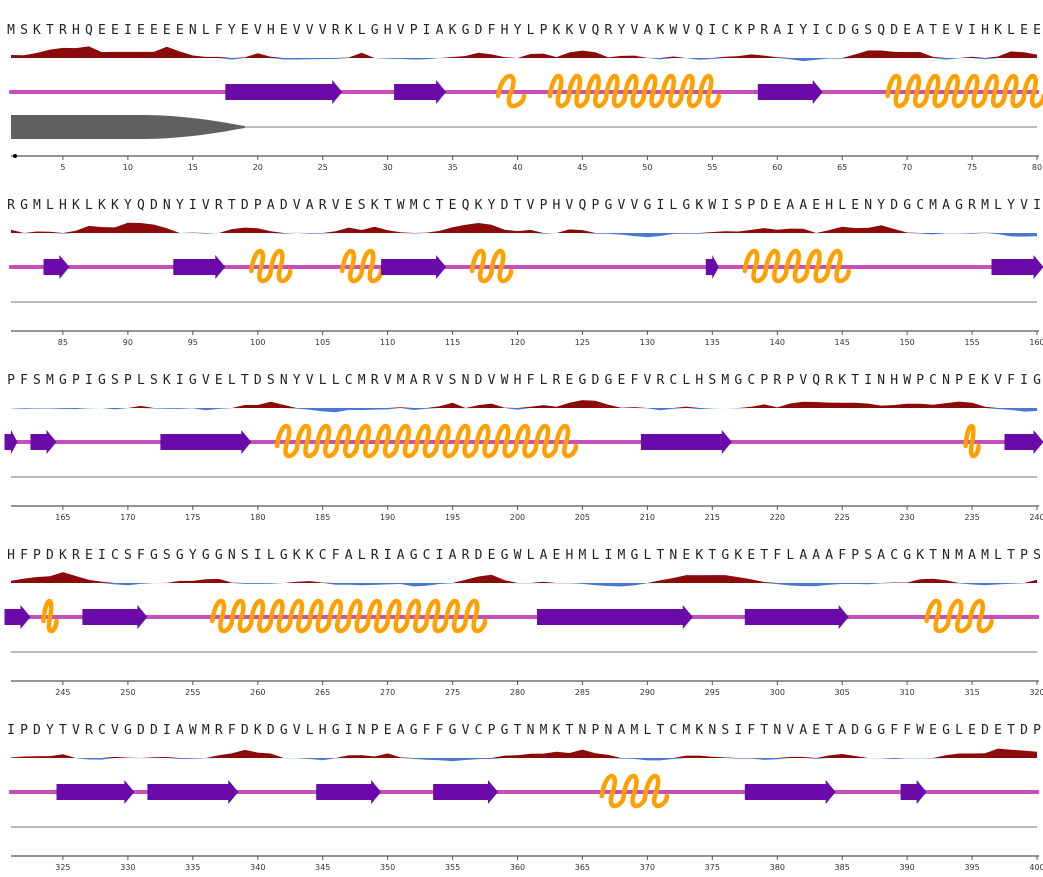  I want to click on beta-strand, so click(615, 617).